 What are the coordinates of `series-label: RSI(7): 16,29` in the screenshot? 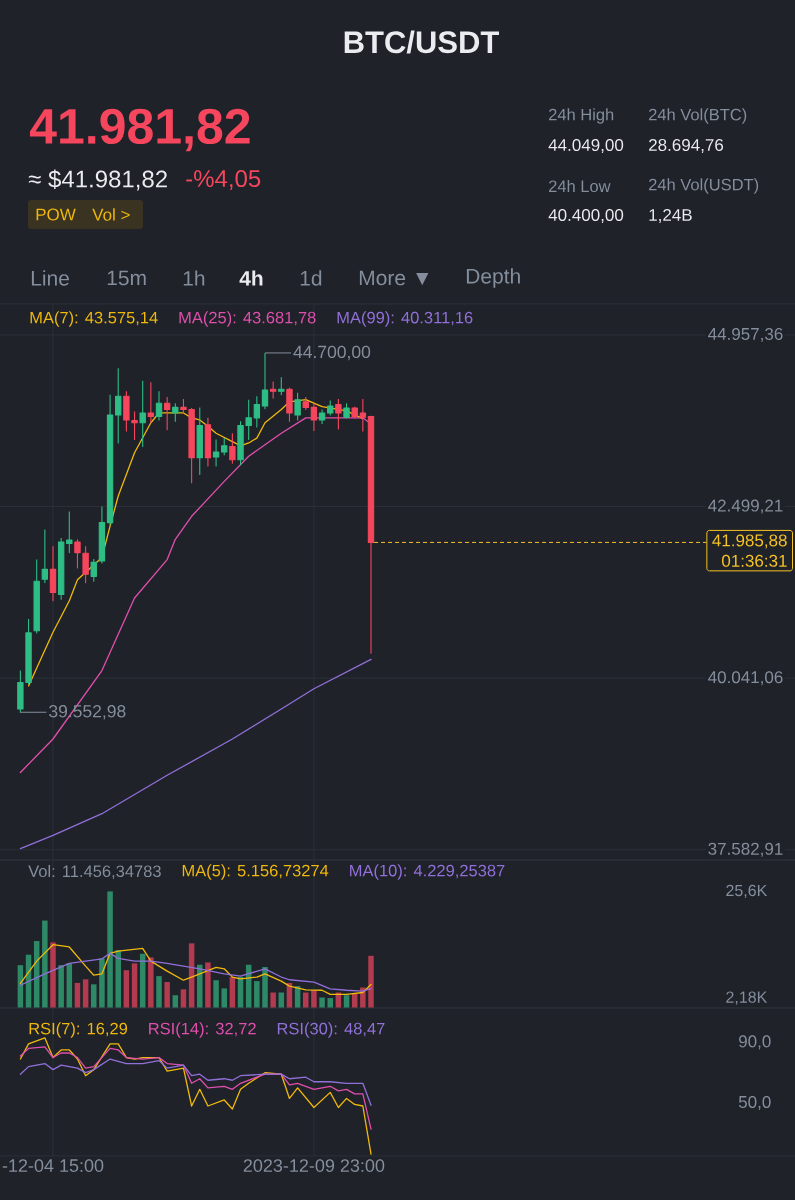 It's located at (78, 1030).